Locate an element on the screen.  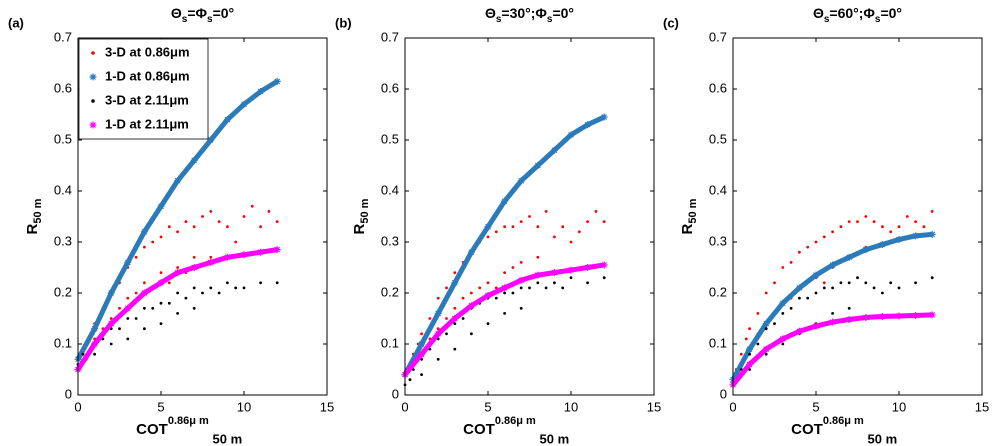
legend-box is located at coordinates (143, 89).